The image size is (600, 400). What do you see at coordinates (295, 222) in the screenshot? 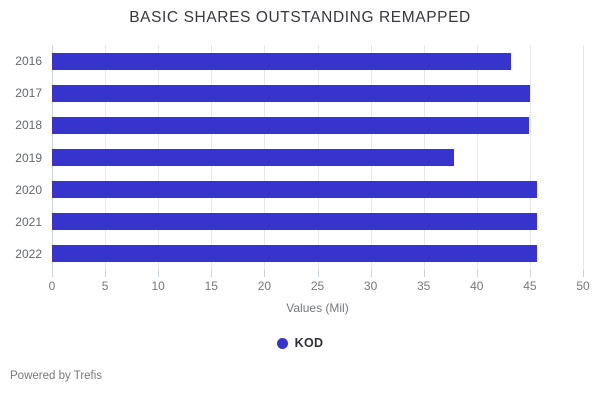
I see `bar-2021` at bounding box center [295, 222].